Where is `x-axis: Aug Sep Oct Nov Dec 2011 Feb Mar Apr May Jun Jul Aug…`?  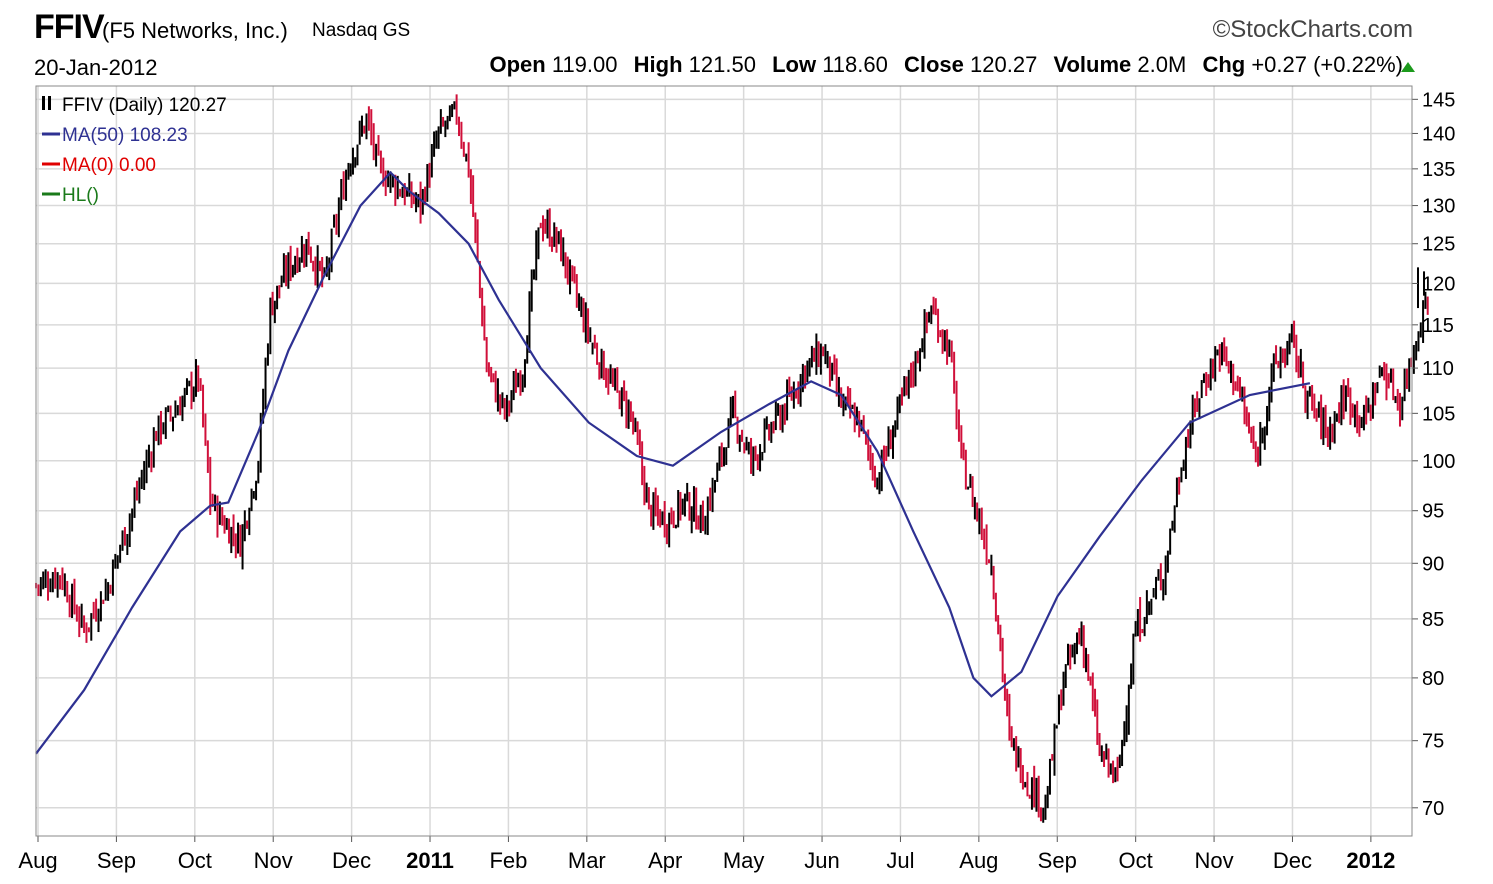 x-axis: Aug Sep Oct Nov Dec 2011 Feb Mar Apr May Jun Jul Aug… is located at coordinates (706, 854).